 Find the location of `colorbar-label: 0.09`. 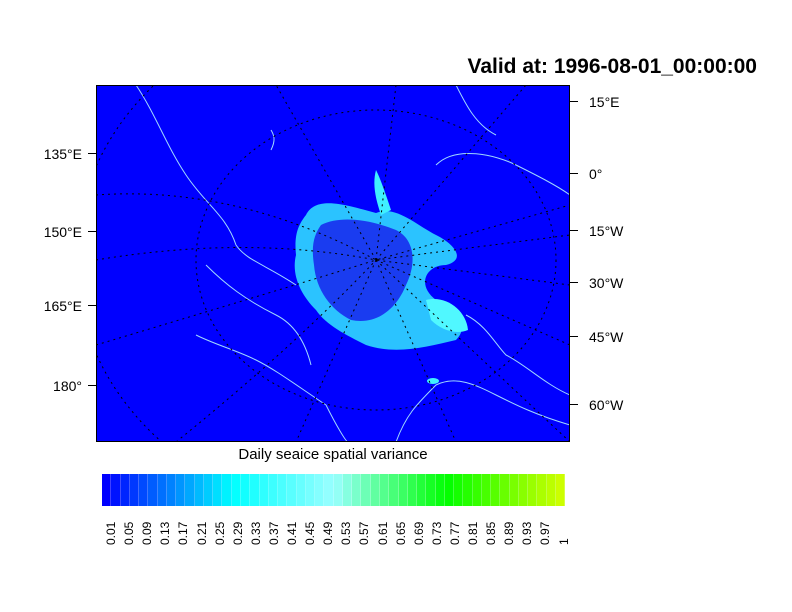

colorbar-label: 0.09 is located at coordinates (147, 533).